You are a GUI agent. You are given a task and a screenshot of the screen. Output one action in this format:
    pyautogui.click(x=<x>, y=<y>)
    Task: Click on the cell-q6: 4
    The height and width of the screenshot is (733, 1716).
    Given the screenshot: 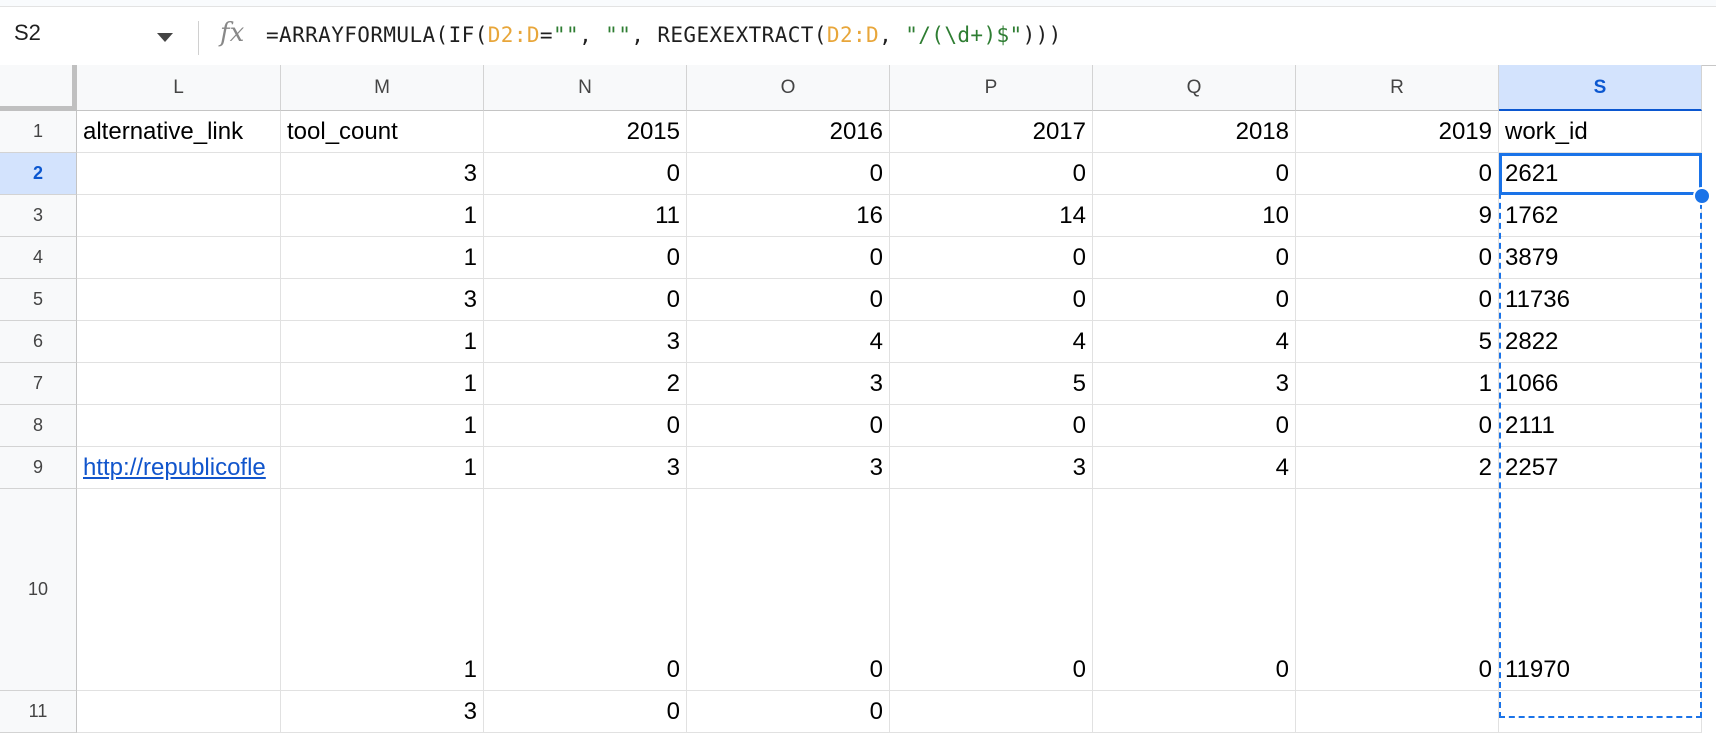 What is the action you would take?
    pyautogui.click(x=1194, y=342)
    